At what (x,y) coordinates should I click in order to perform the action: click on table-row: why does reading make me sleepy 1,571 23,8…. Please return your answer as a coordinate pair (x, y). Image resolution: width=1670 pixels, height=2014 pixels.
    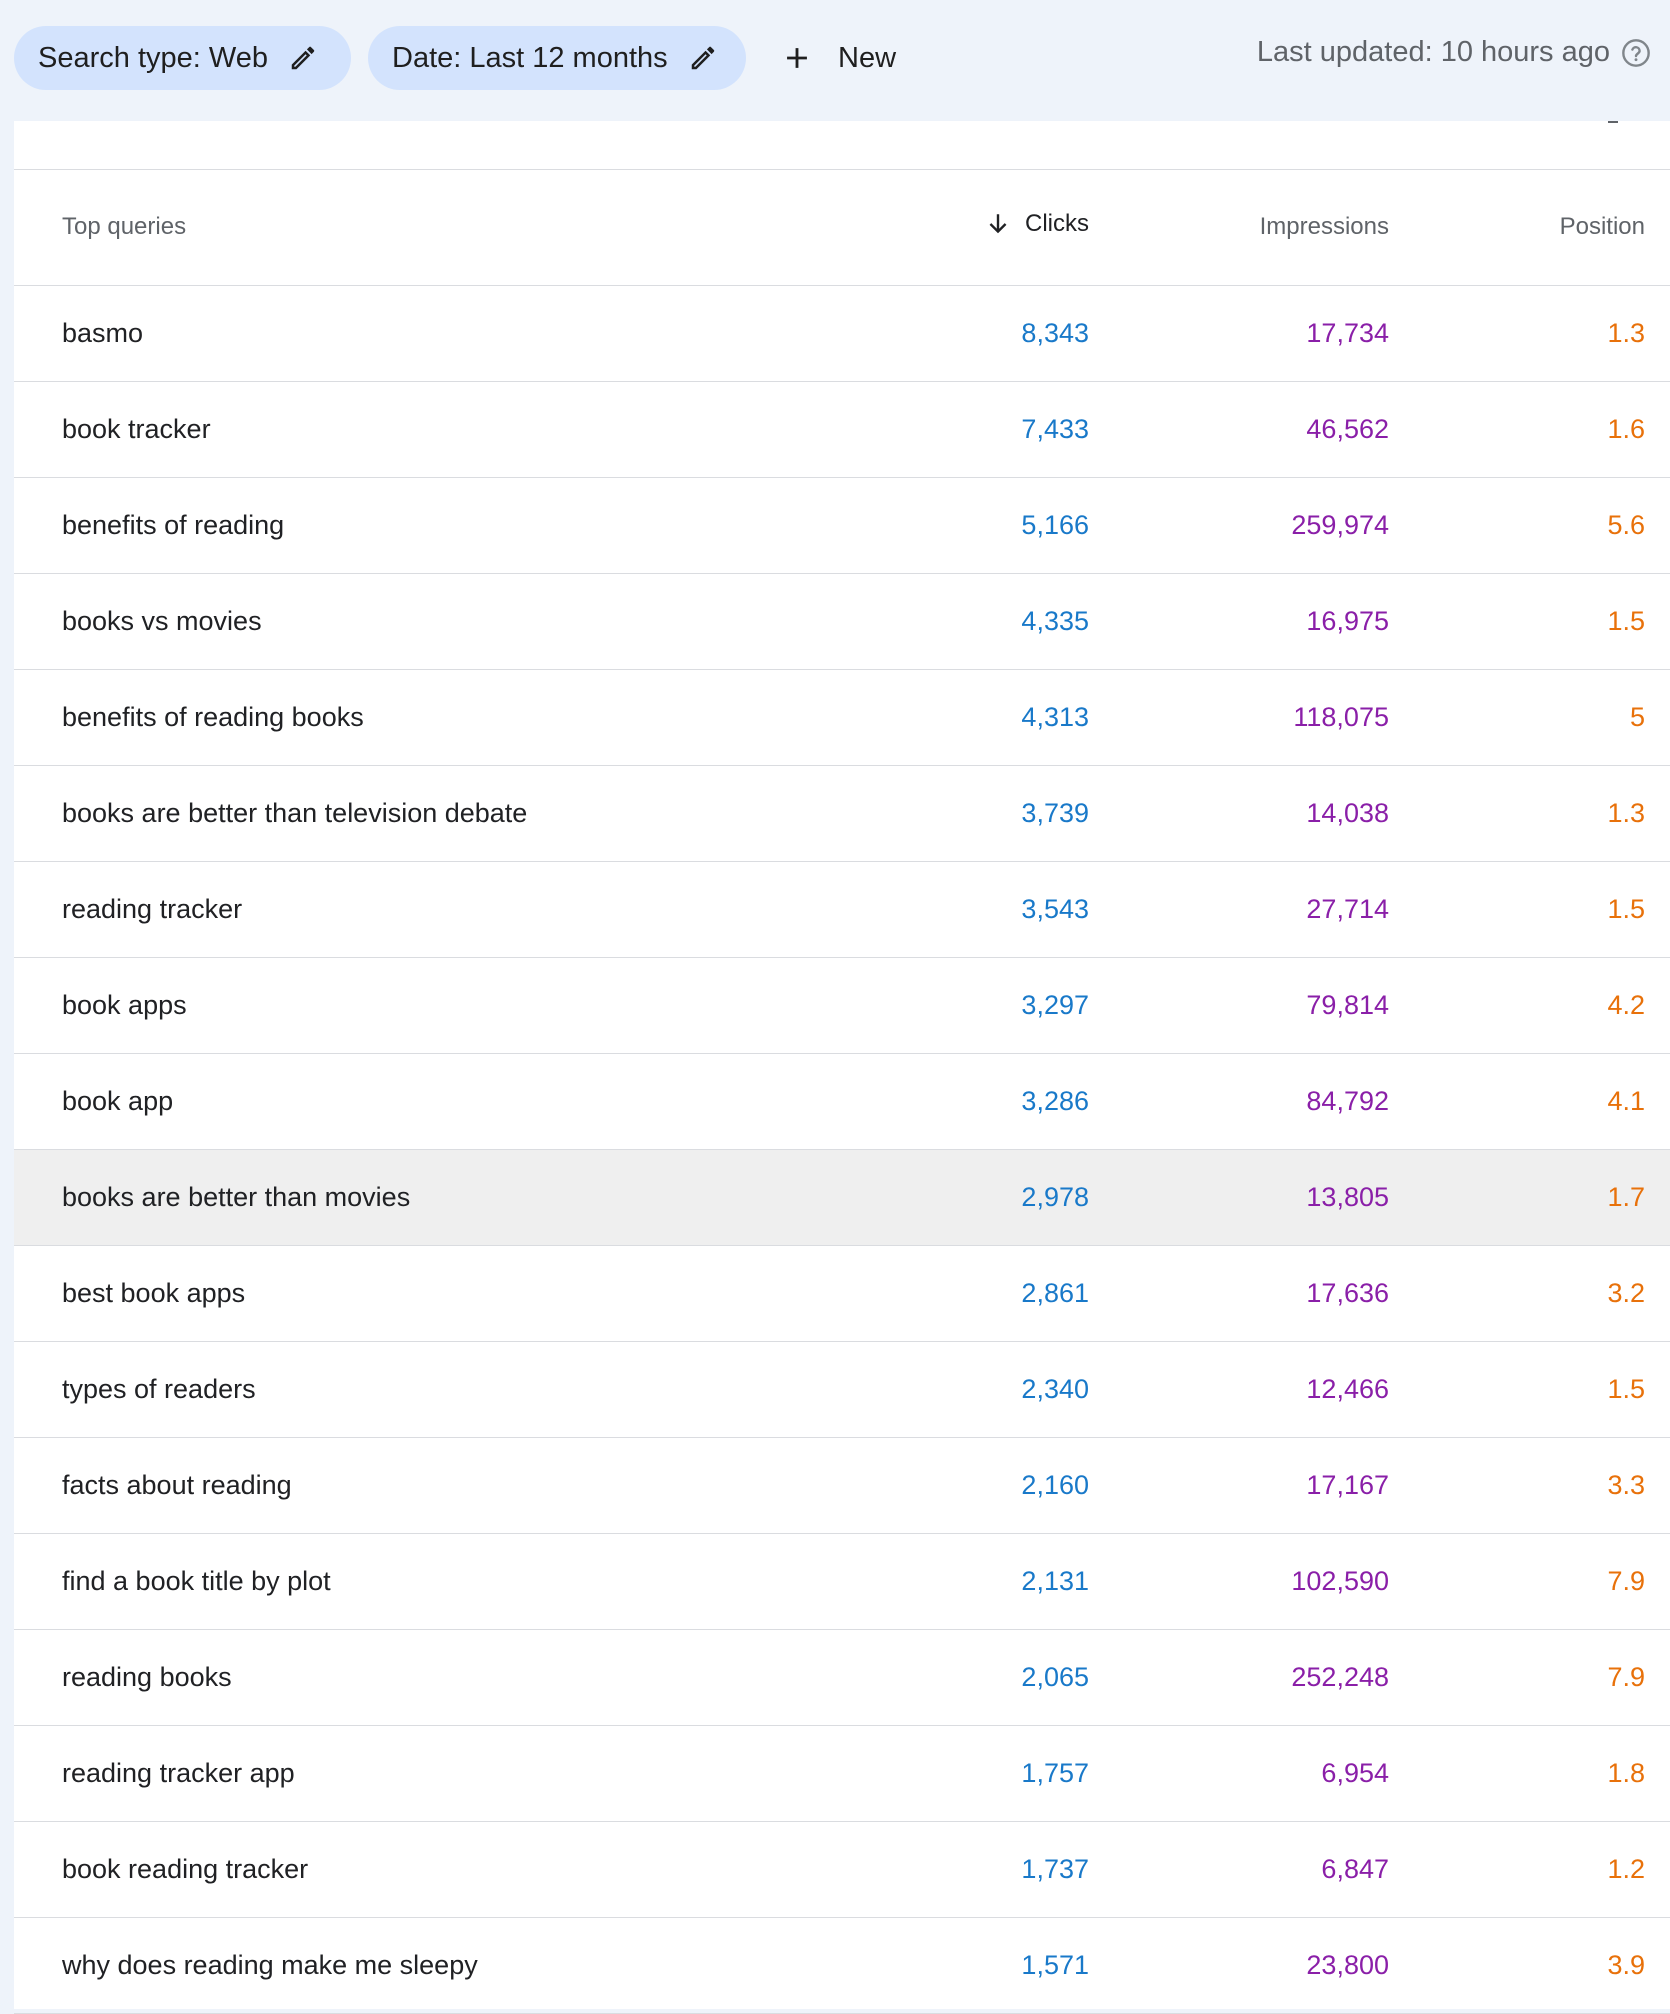
    Looking at the image, I should click on (842, 1965).